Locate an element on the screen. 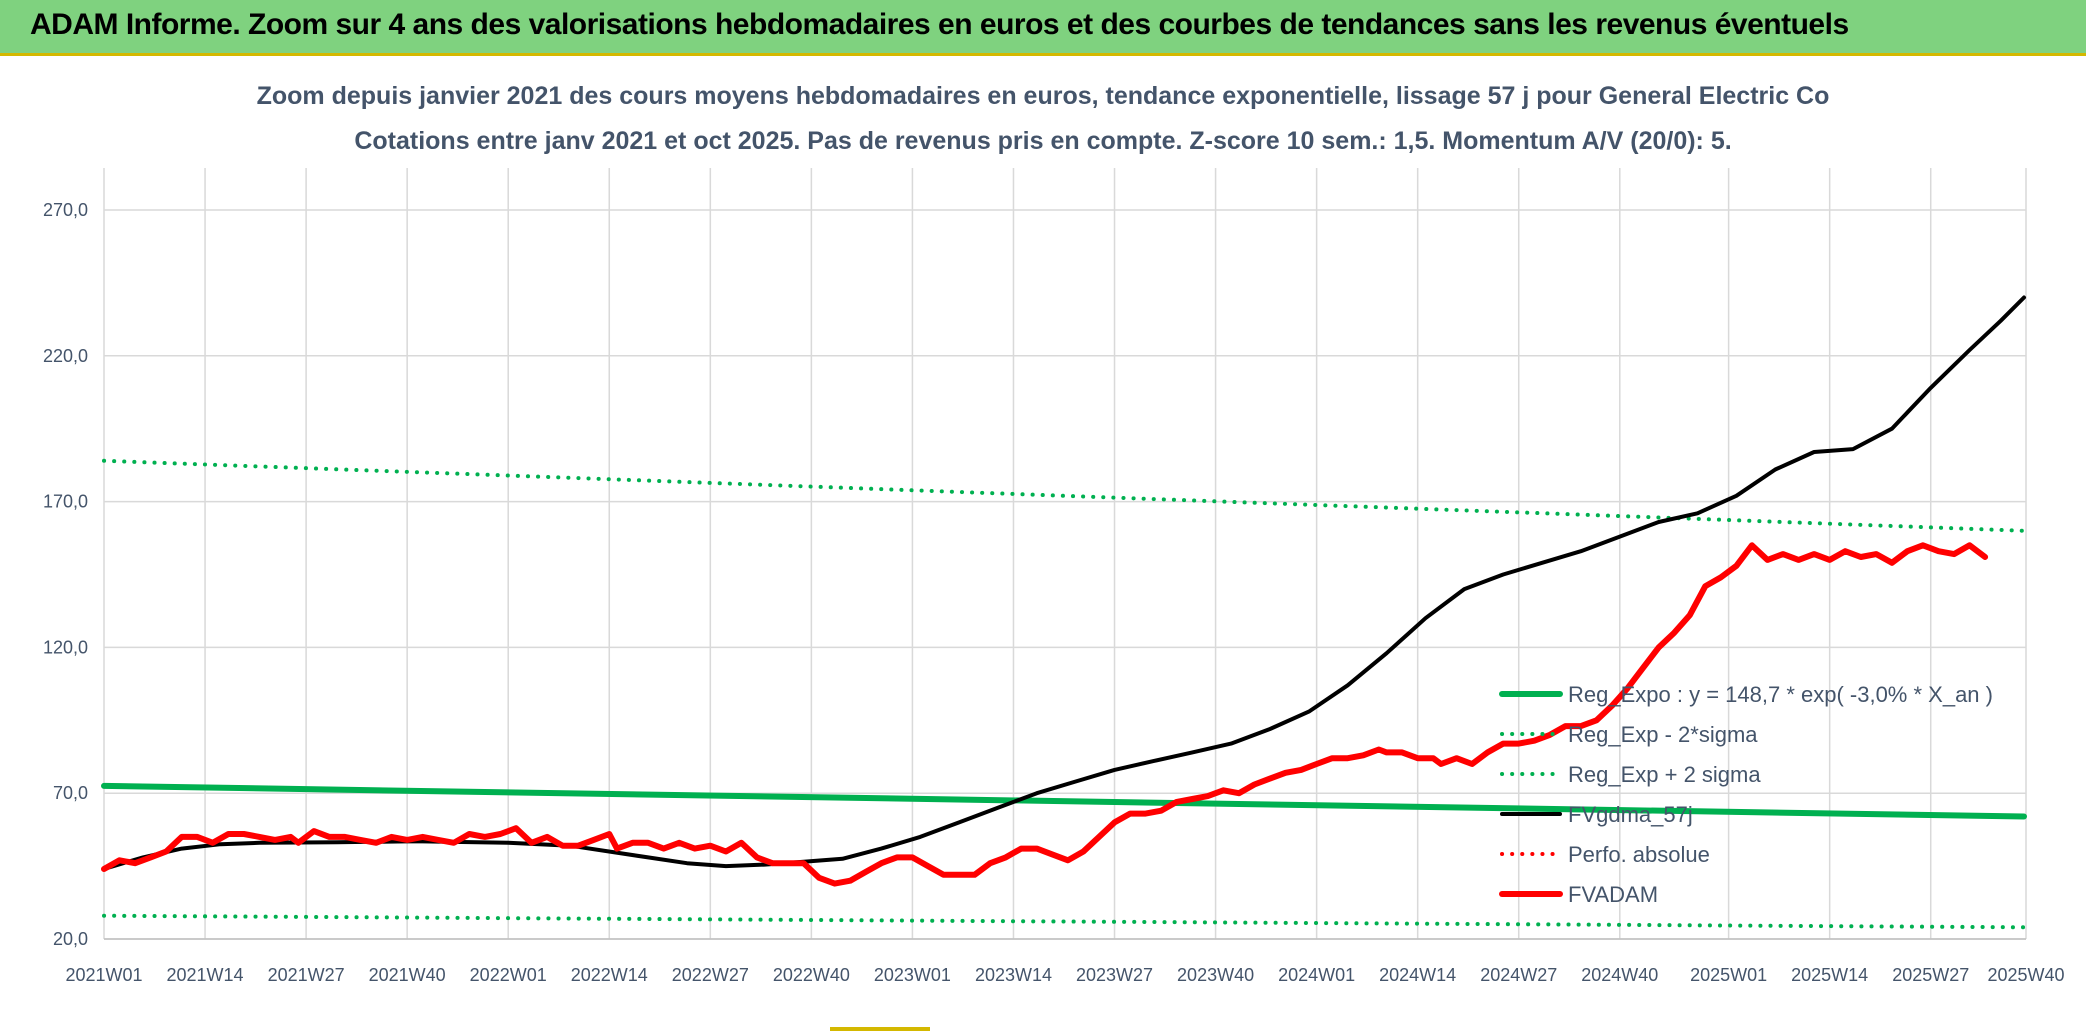 The width and height of the screenshot is (2086, 1031). x-tick-label: 2025W14 is located at coordinates (1829, 975).